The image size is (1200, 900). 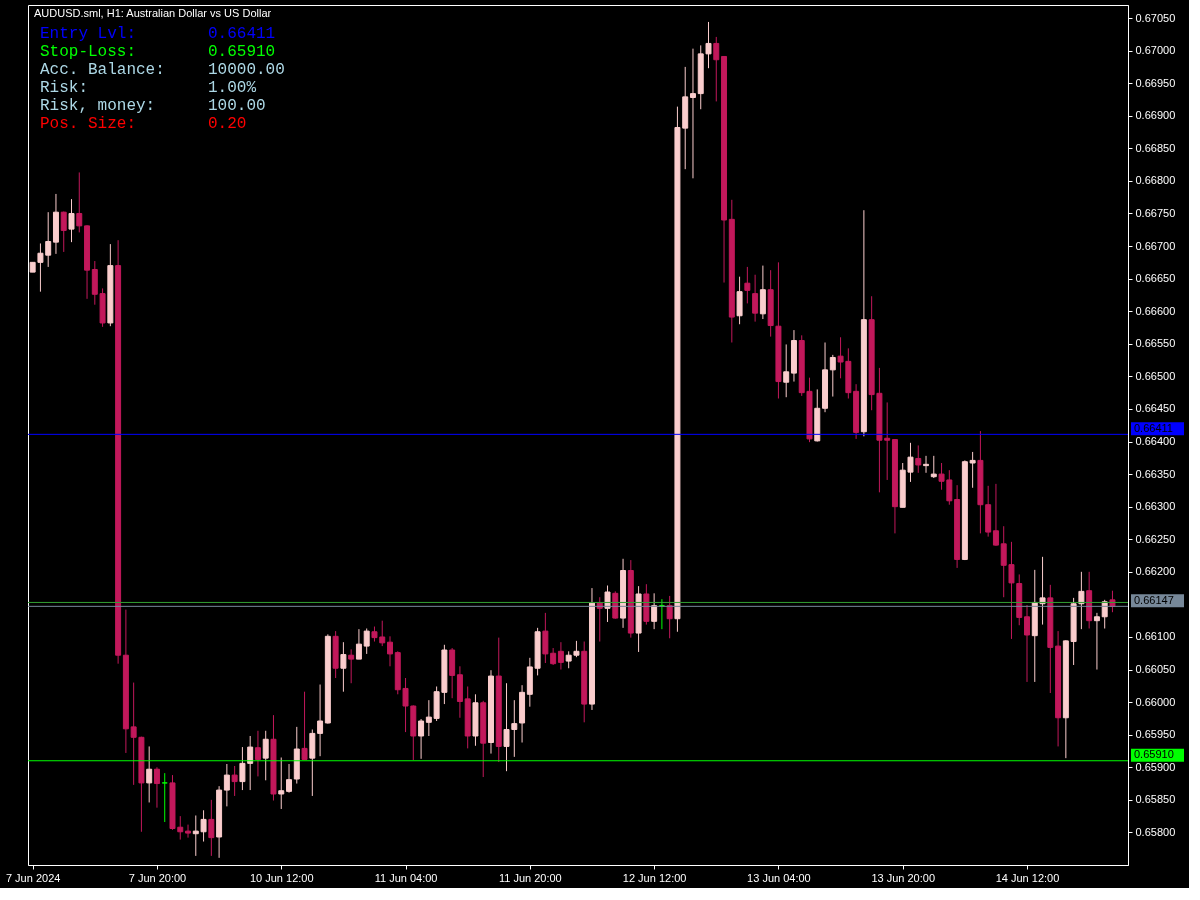 I want to click on y-tick-label: 0.66300, so click(x=1155, y=506).